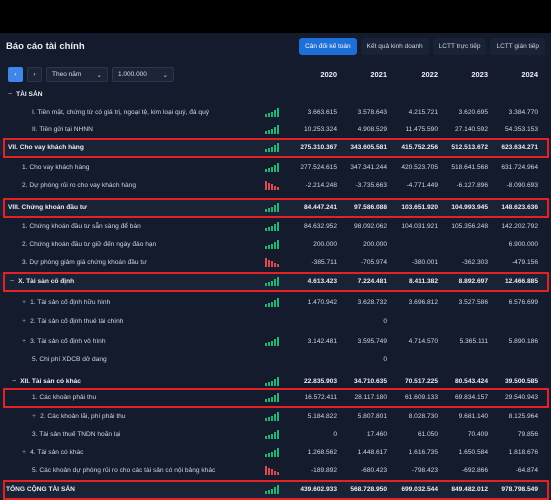 The image size is (551, 500). I want to click on row-label-text: 1. Tài sản cố định hữu hình, so click(70, 302).